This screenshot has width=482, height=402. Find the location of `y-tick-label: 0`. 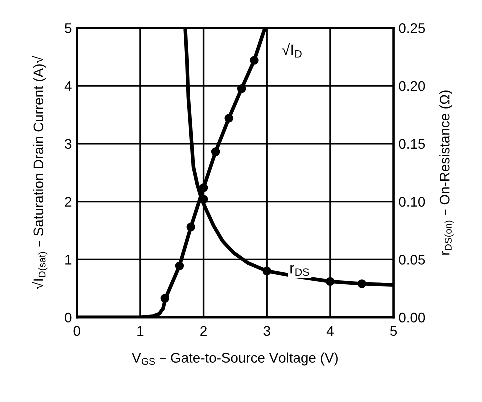

y-tick-label: 0 is located at coordinates (68, 317).